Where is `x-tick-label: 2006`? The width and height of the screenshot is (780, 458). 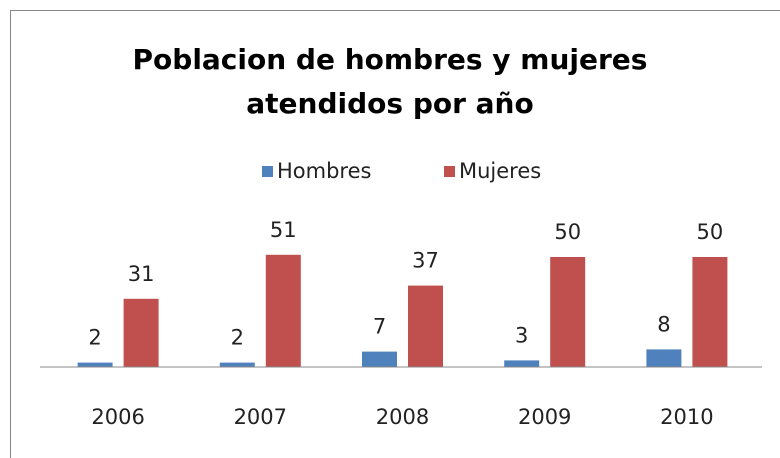 x-tick-label: 2006 is located at coordinates (117, 417).